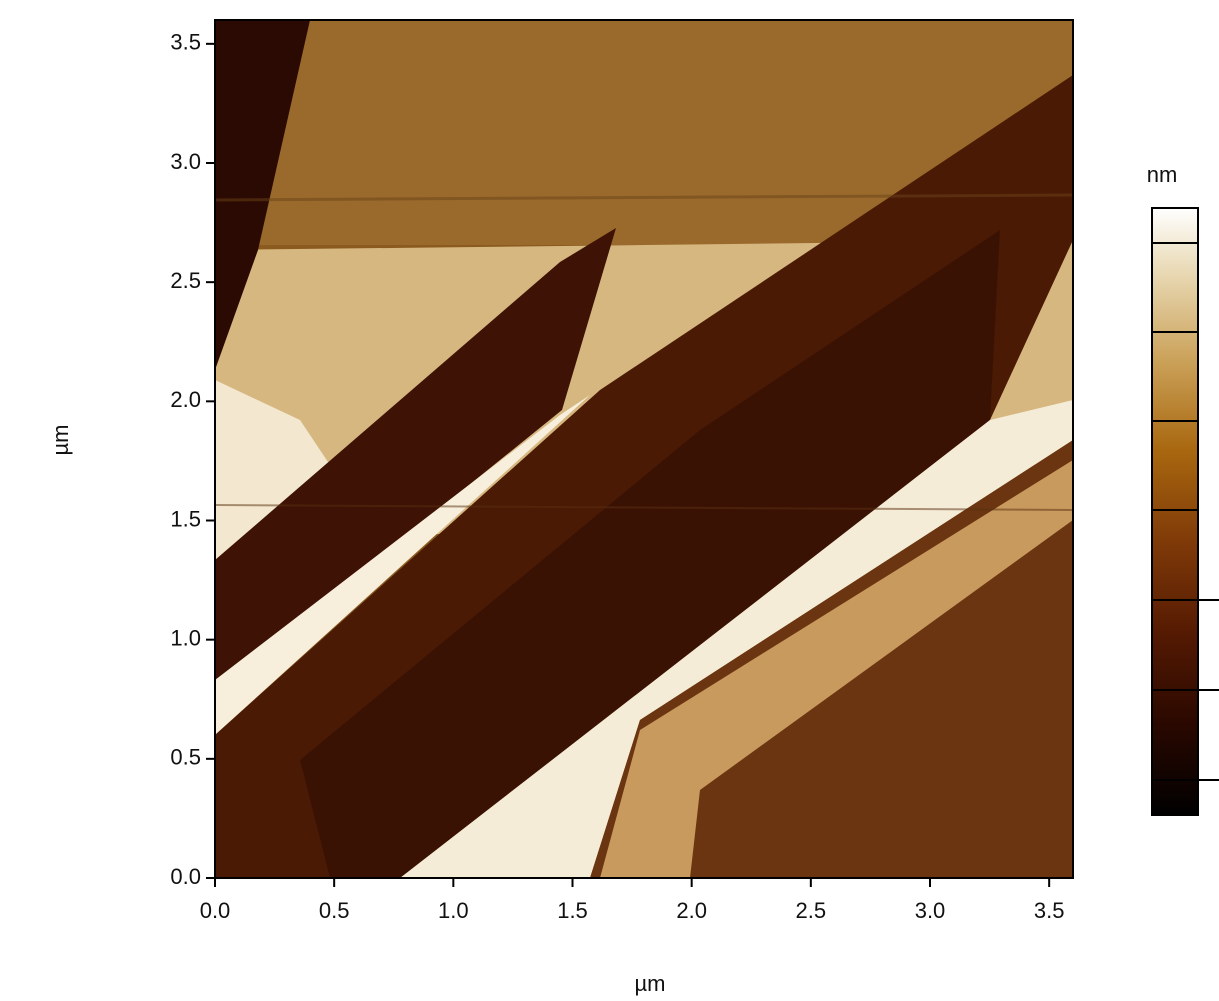 The image size is (1219, 1001). Describe the element at coordinates (185, 637) in the screenshot. I see `y-tick-label: 1.0` at that location.